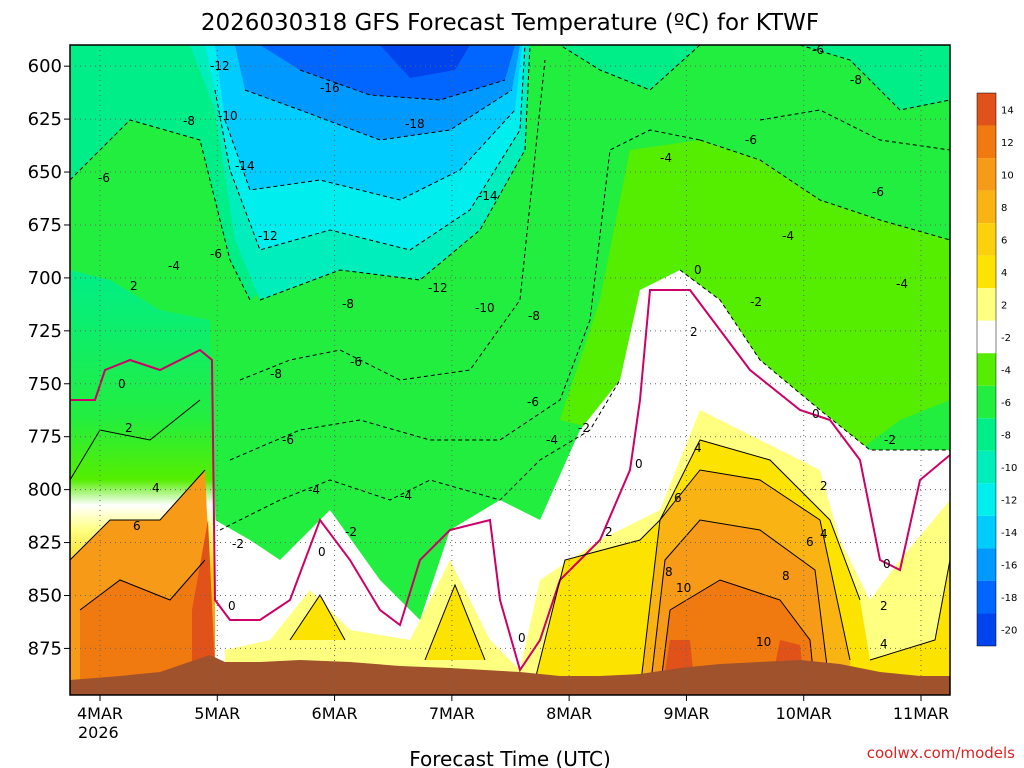 This screenshot has width=1024, height=768. Describe the element at coordinates (45, 119) in the screenshot. I see `y-tick-label: 625` at that location.